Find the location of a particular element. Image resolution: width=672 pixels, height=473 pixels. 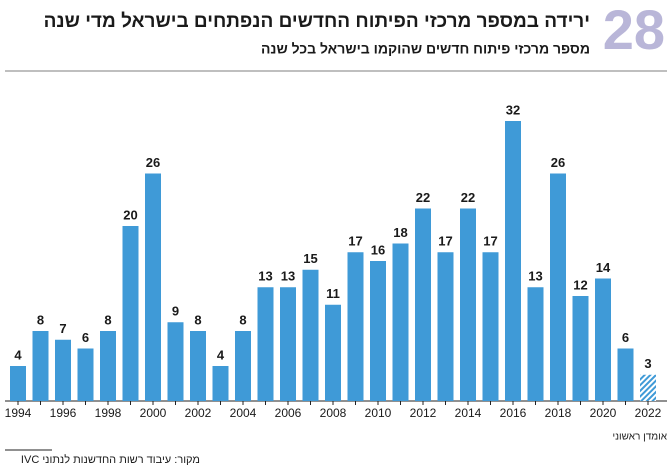

x-tick-label: 2010 is located at coordinates (378, 413).